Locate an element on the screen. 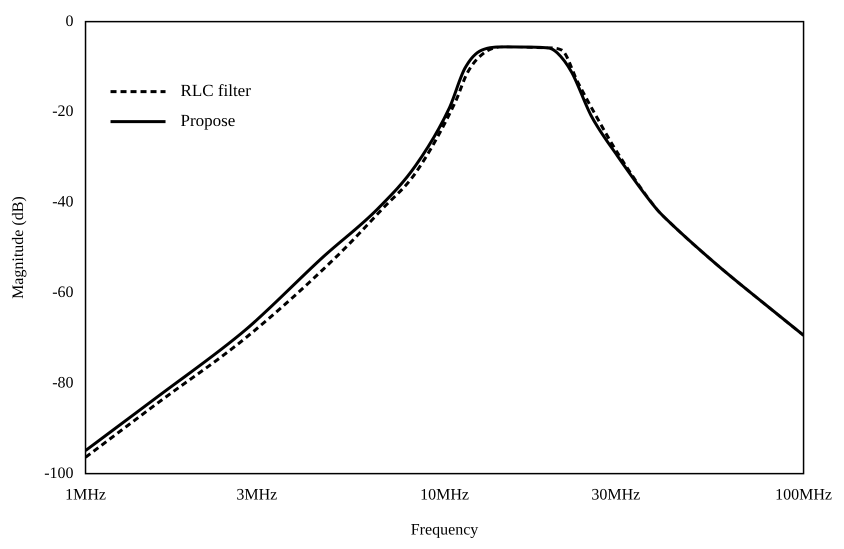 This screenshot has height=549, width=844. x-tick-label: 100MHz is located at coordinates (803, 495).